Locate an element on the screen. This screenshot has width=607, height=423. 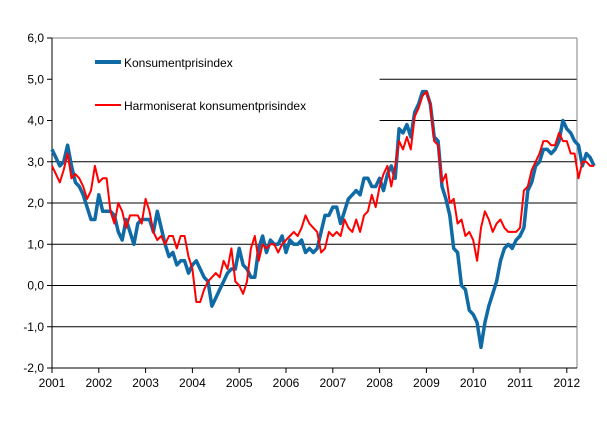
y-tick-label: 3,0 is located at coordinates (35, 162).